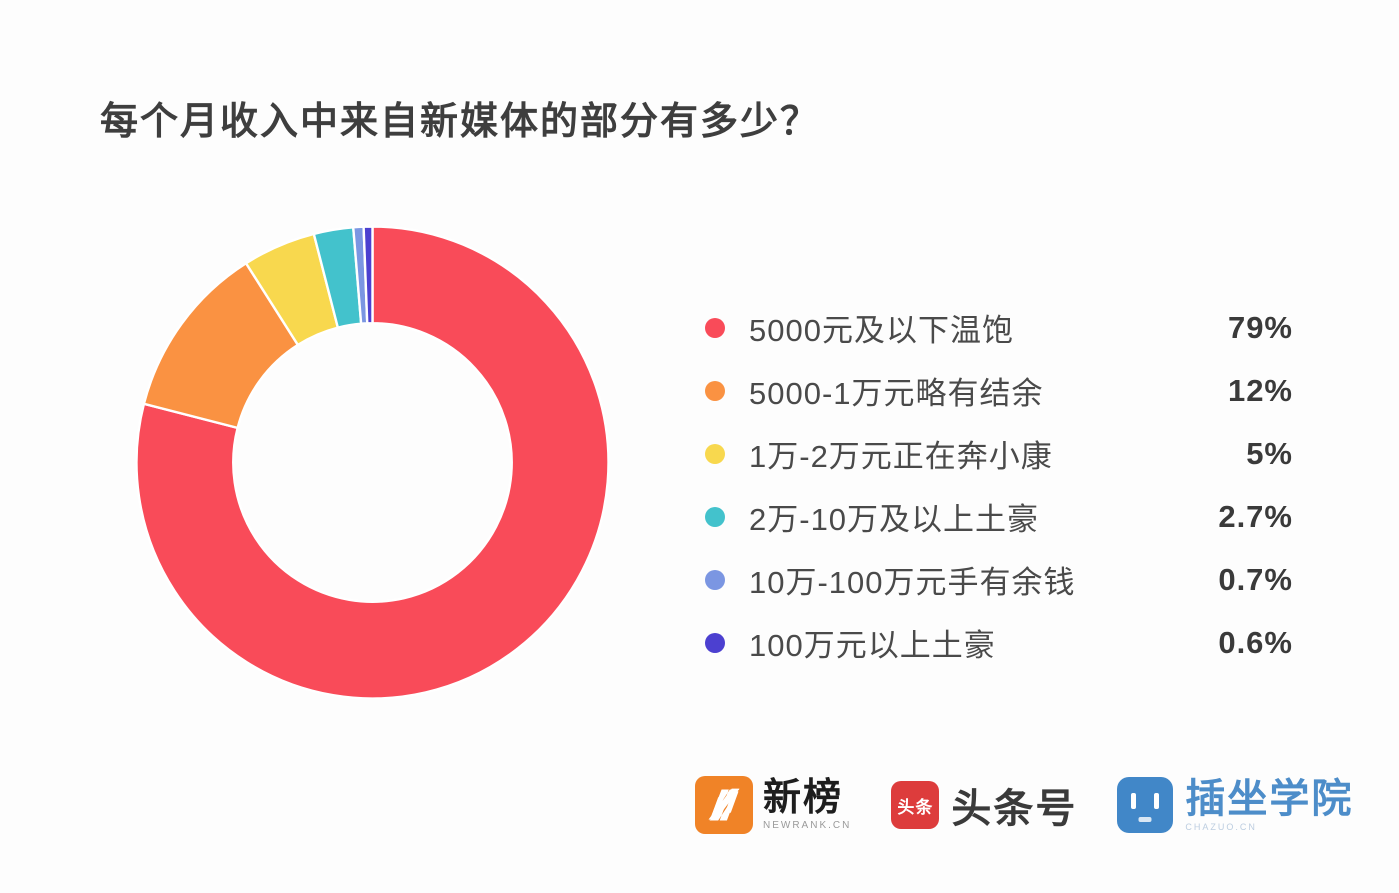 The height and width of the screenshot is (893, 1399). I want to click on robot-eye-left, so click(1134, 801).